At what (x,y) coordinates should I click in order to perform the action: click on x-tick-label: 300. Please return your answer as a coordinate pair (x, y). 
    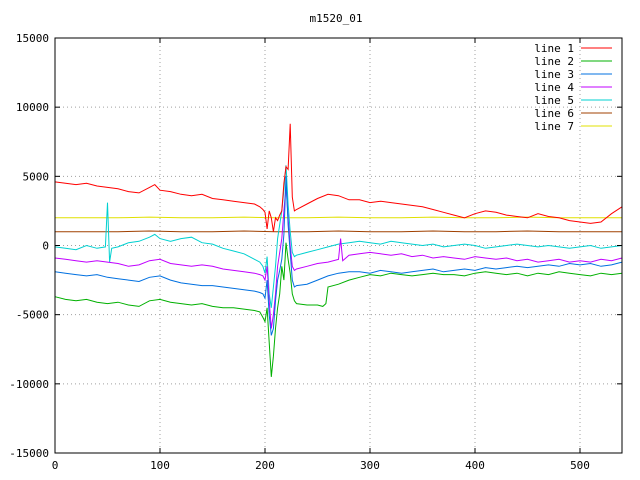
    Looking at the image, I should click on (370, 465).